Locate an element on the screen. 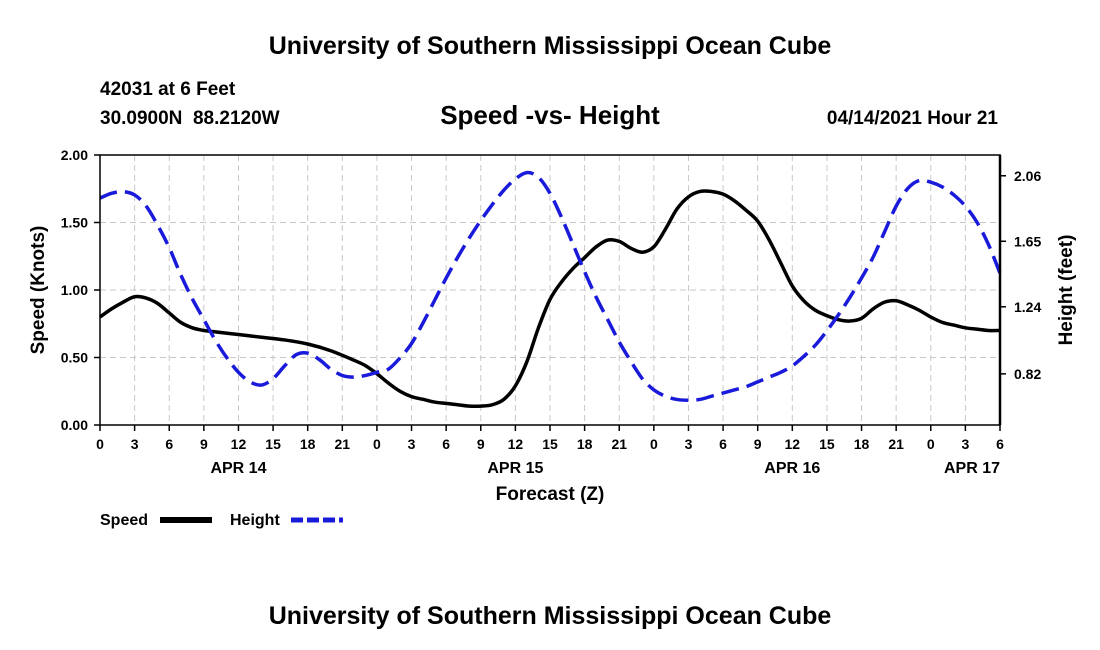 The height and width of the screenshot is (650, 1100). left-y-tick-label: 1.00 is located at coordinates (74, 290).